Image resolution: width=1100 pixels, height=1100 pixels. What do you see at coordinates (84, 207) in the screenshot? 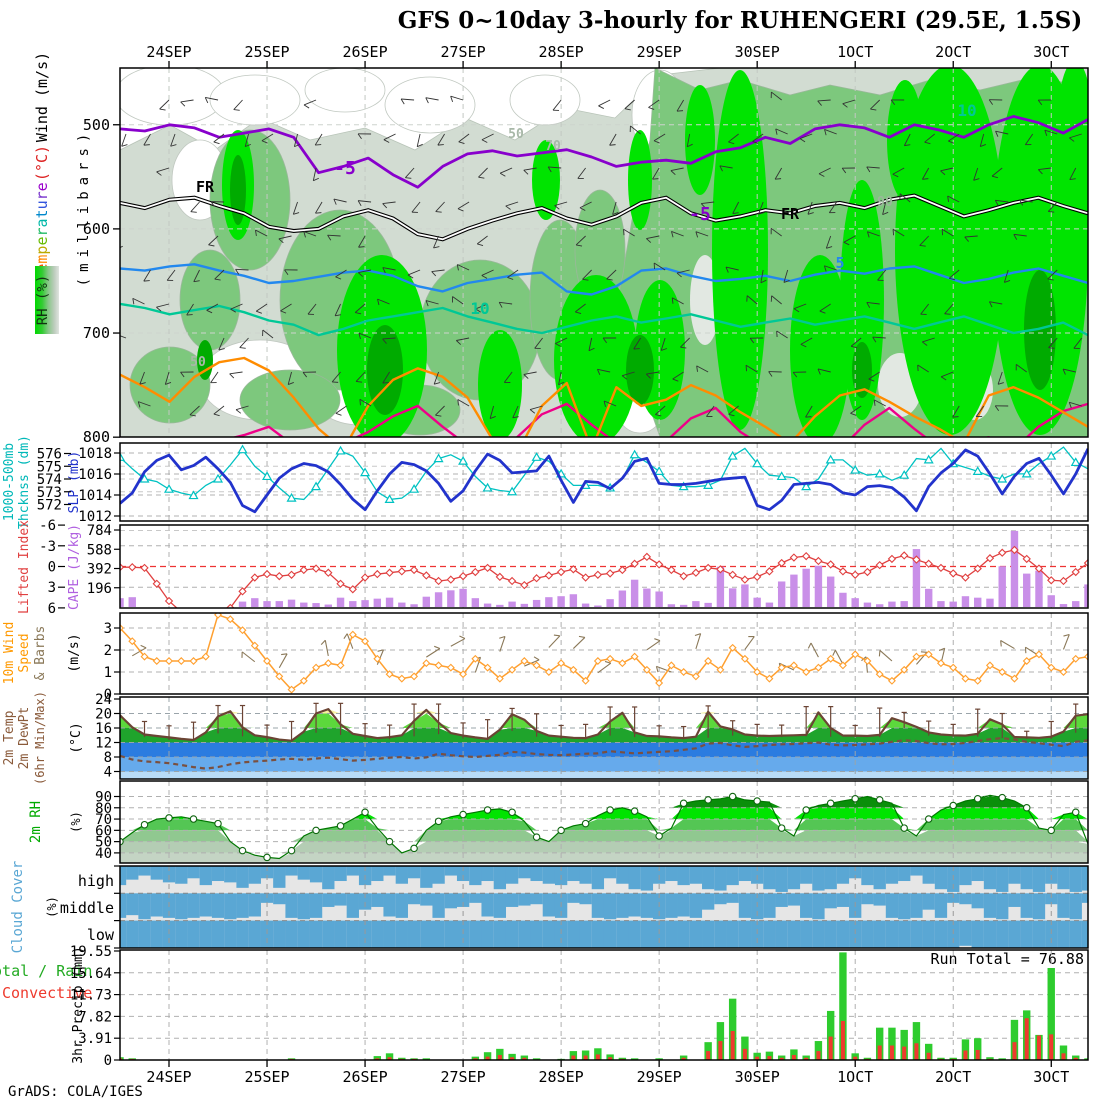
I see `label-millibars: (millibars)` at bounding box center [84, 207].